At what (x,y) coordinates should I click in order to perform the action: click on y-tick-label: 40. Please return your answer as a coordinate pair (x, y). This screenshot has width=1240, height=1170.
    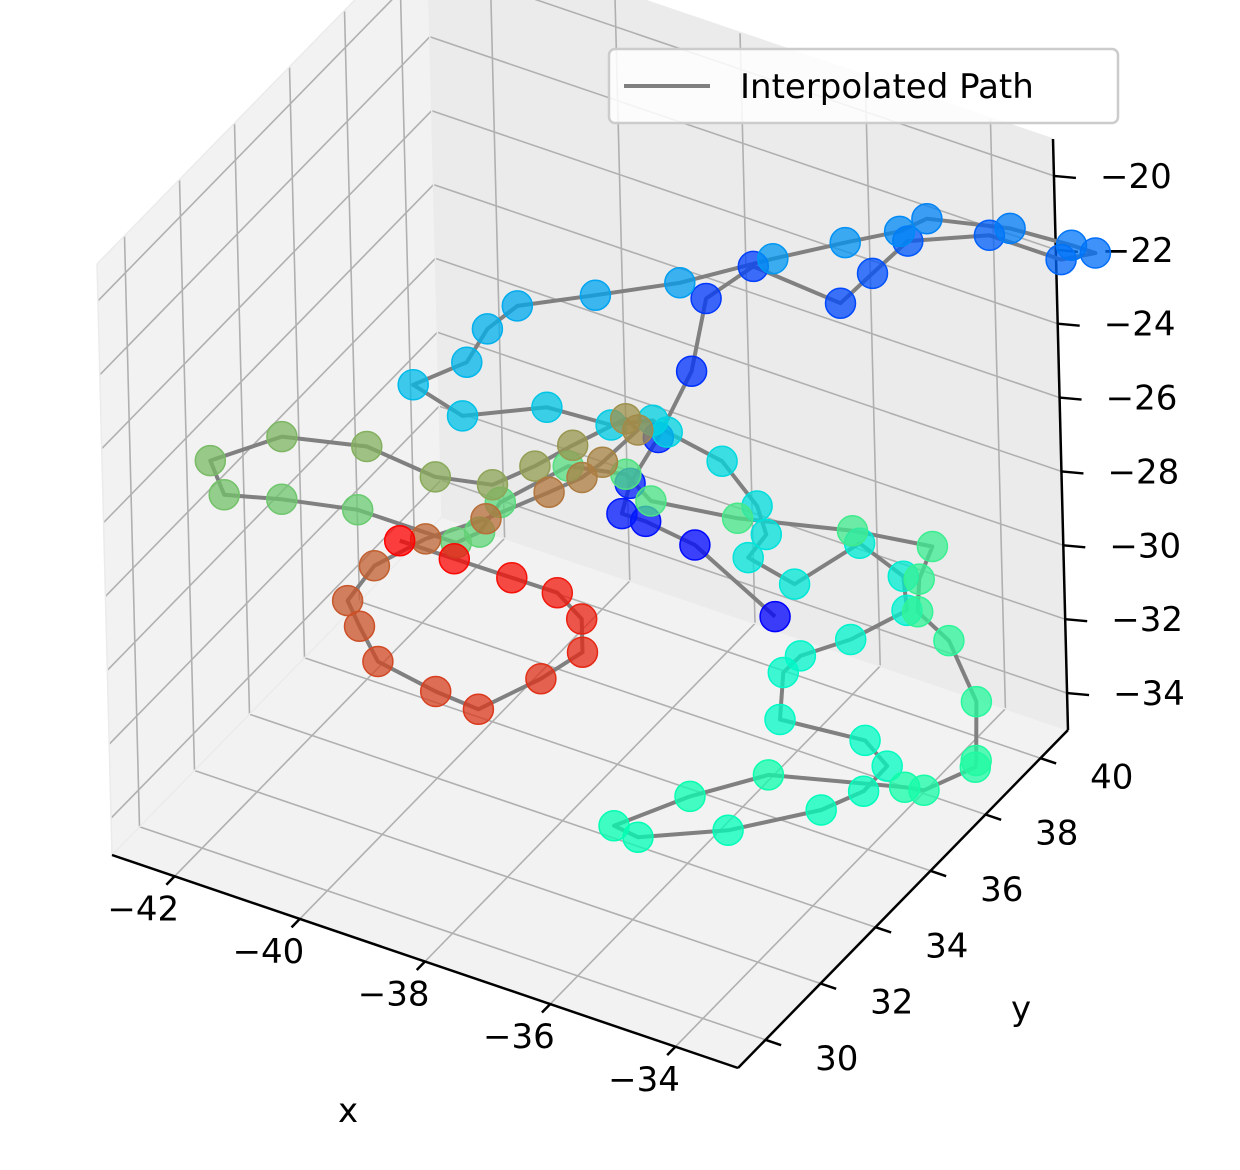
    Looking at the image, I should click on (1111, 777).